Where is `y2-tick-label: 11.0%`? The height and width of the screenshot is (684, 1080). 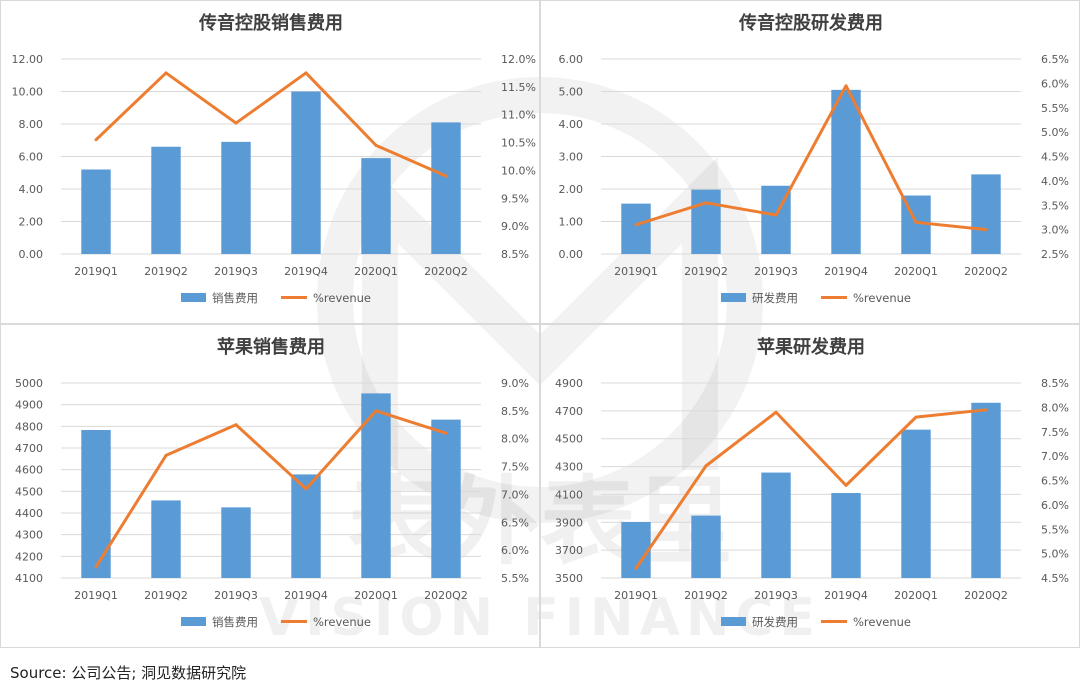
y2-tick-label: 11.0% is located at coordinates (518, 115).